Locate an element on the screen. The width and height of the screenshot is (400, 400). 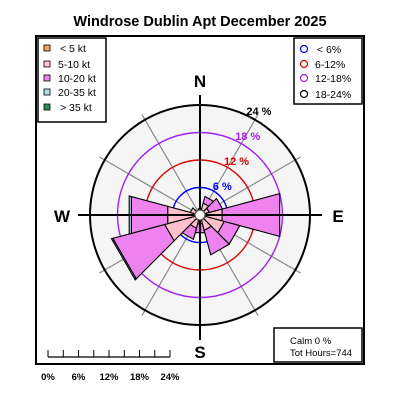
ring-legend-label-6-12: 6-12% is located at coordinates (330, 65).